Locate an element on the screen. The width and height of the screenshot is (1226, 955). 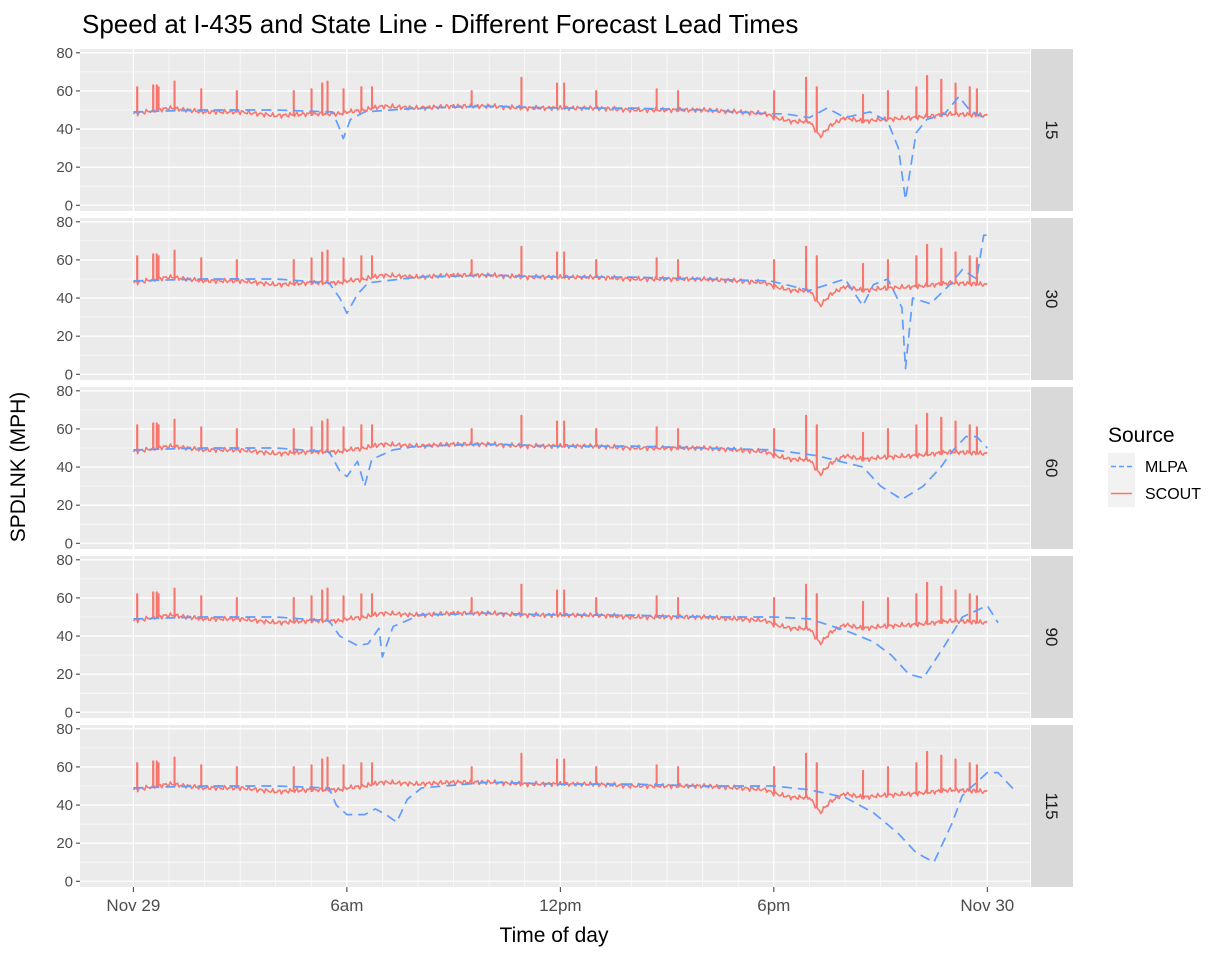
legend-label-scout: SCOUT is located at coordinates (1173, 494).